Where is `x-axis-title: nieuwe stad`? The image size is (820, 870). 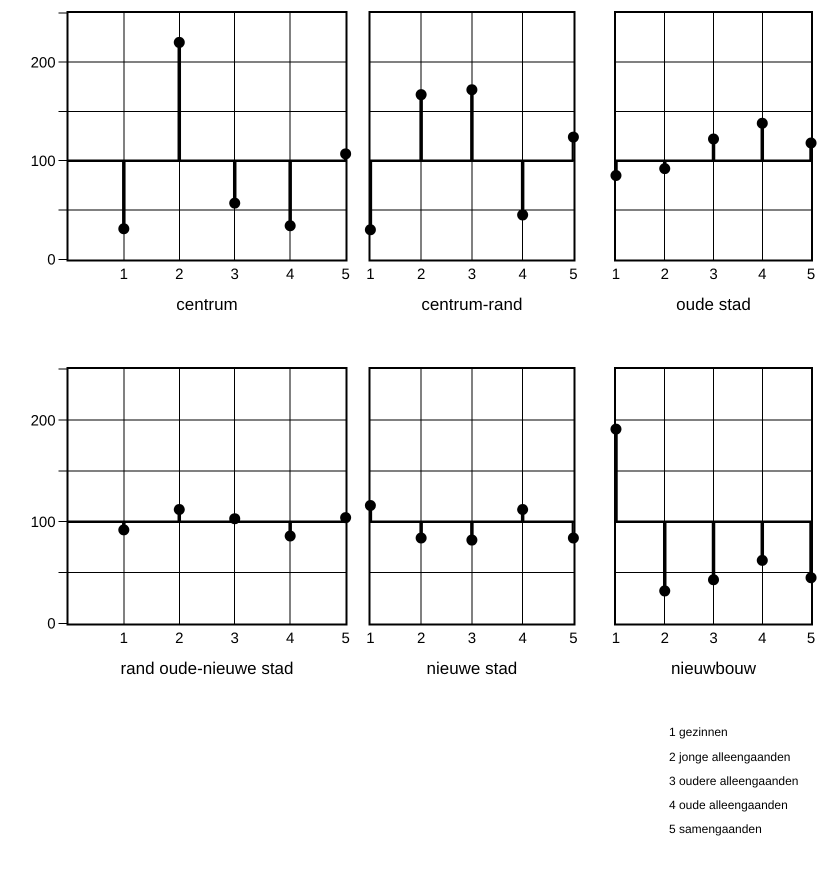 x-axis-title: nieuwe stad is located at coordinates (472, 668).